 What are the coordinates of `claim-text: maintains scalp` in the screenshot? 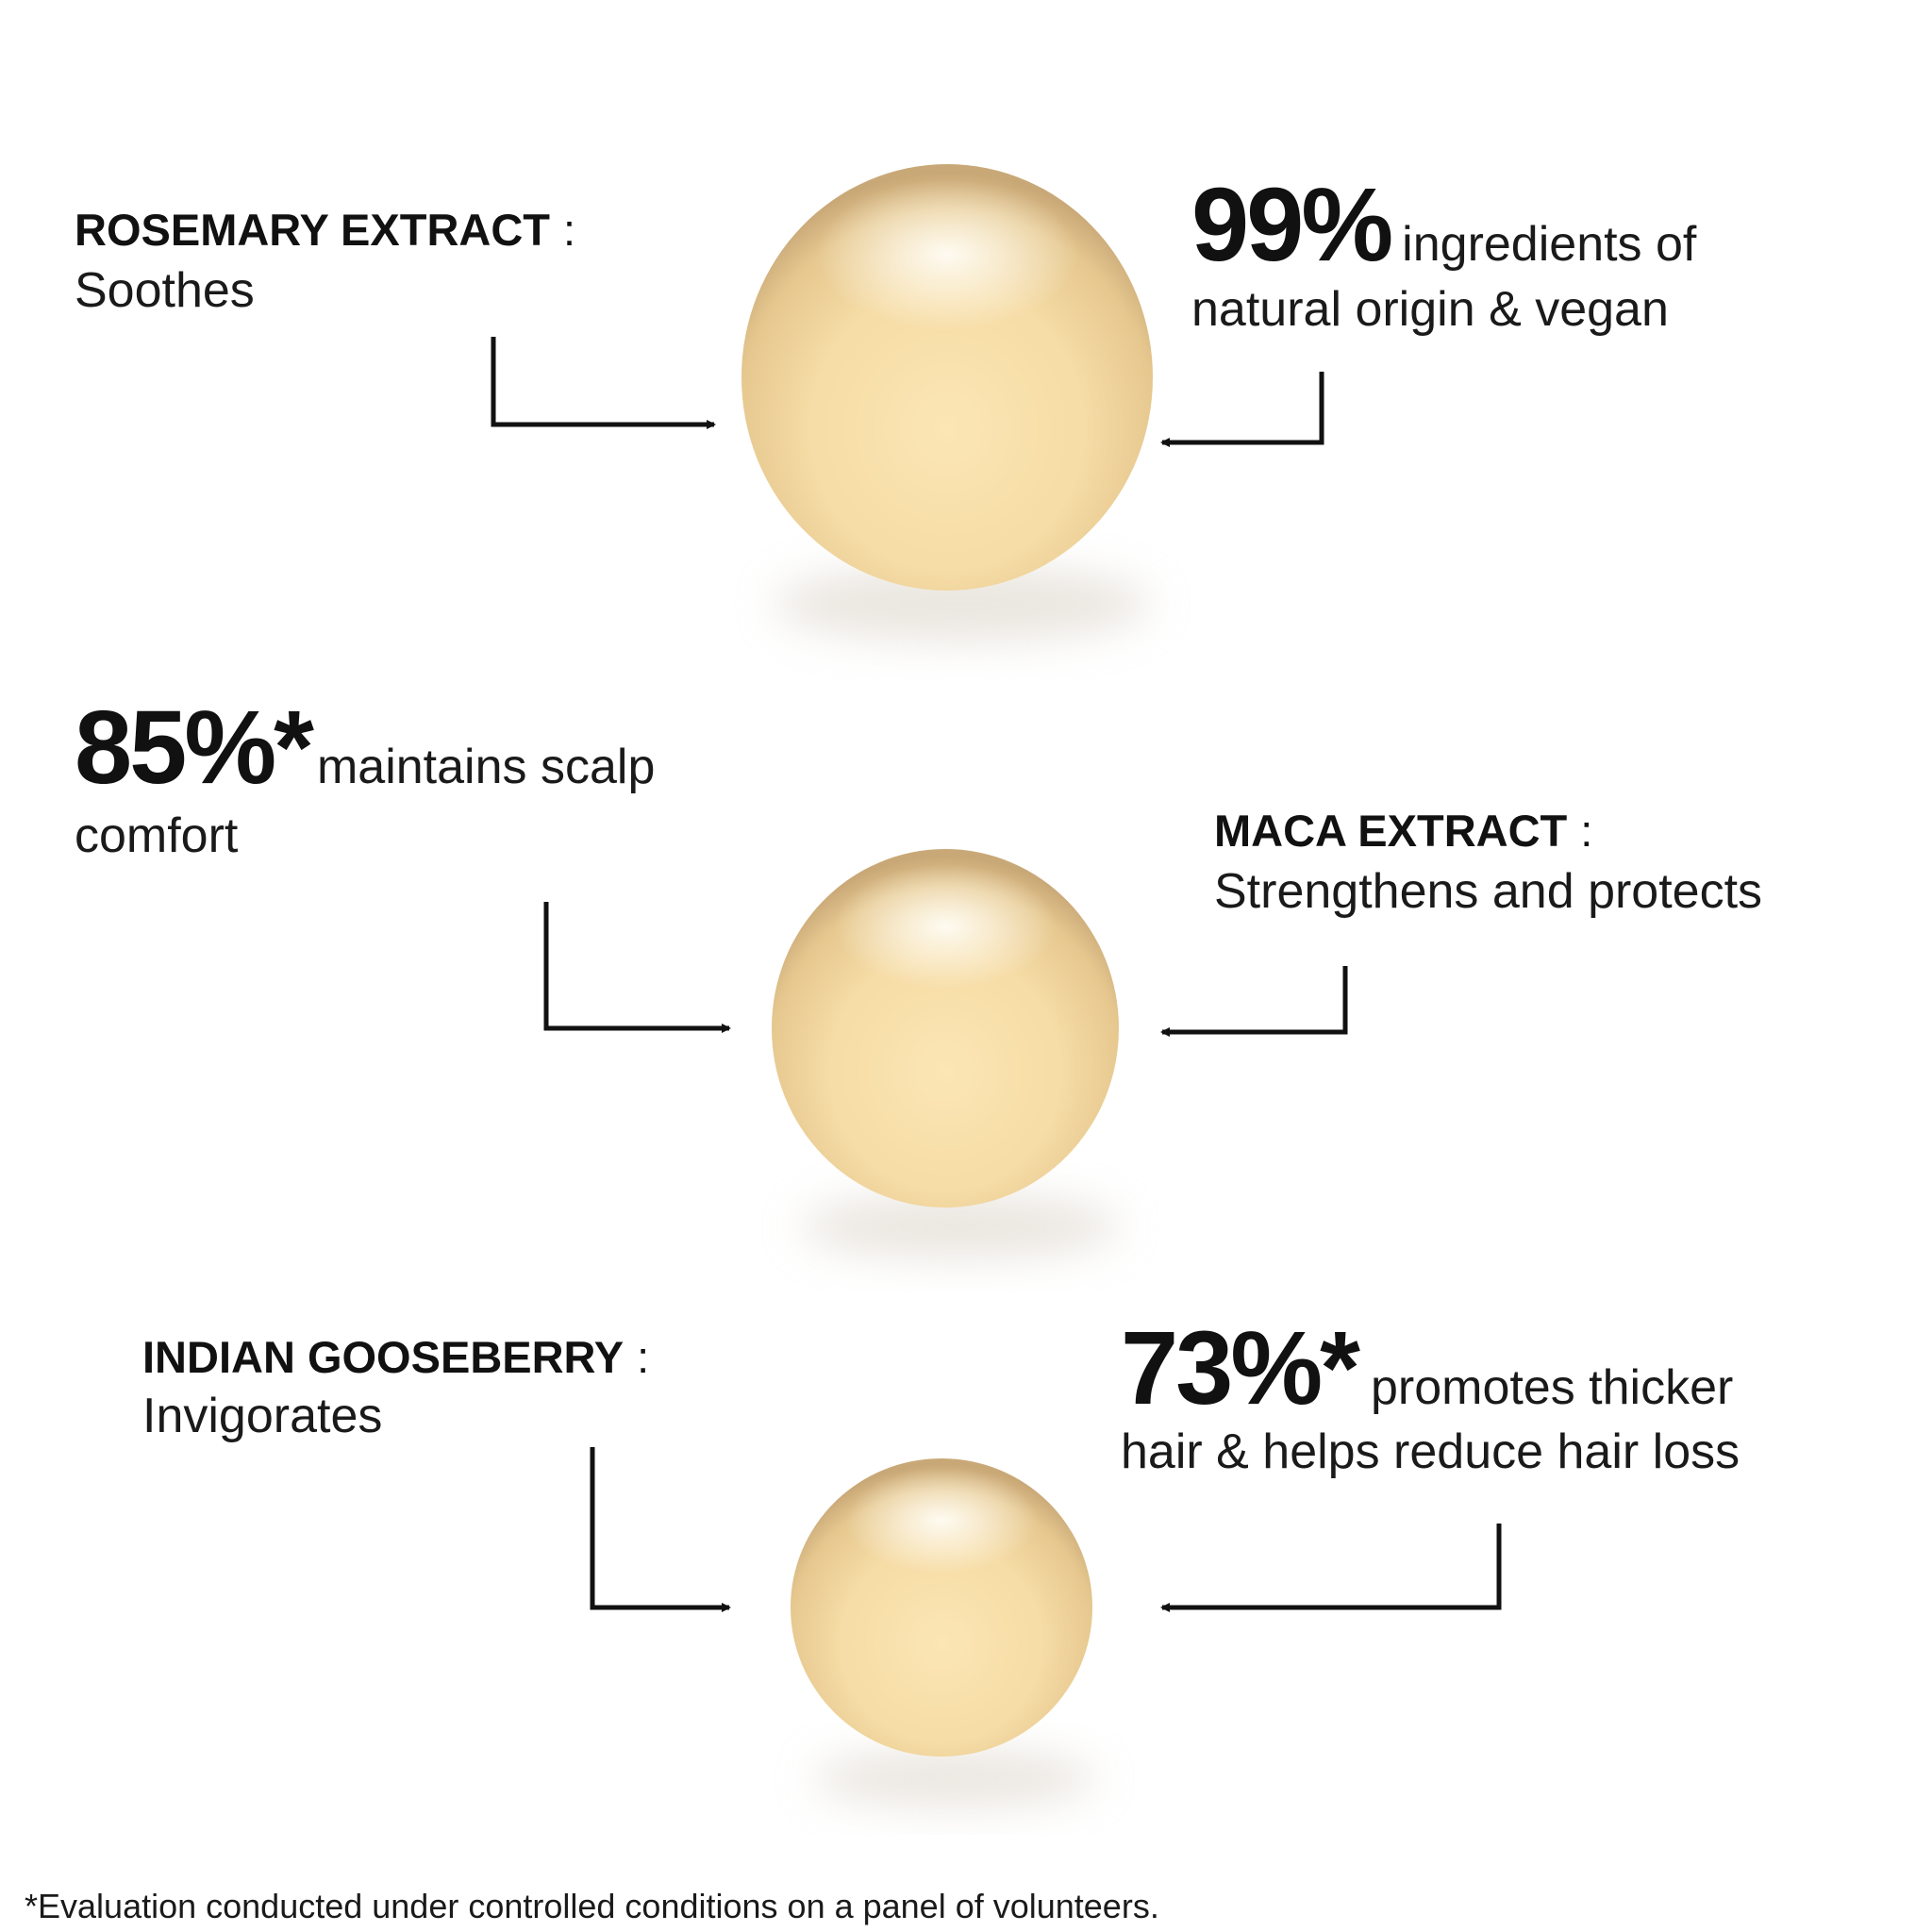 It's located at (486, 767).